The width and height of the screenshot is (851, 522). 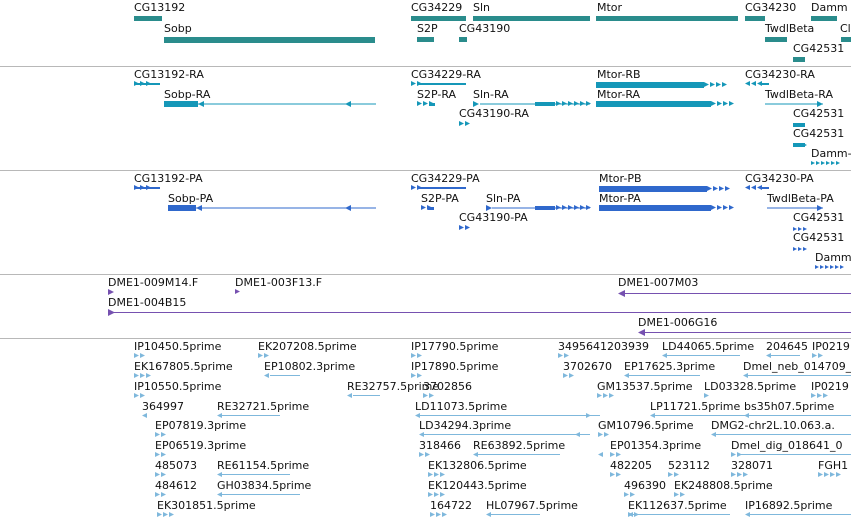 What do you see at coordinates (440, 198) in the screenshot?
I see `protein-label: S2P-PA` at bounding box center [440, 198].